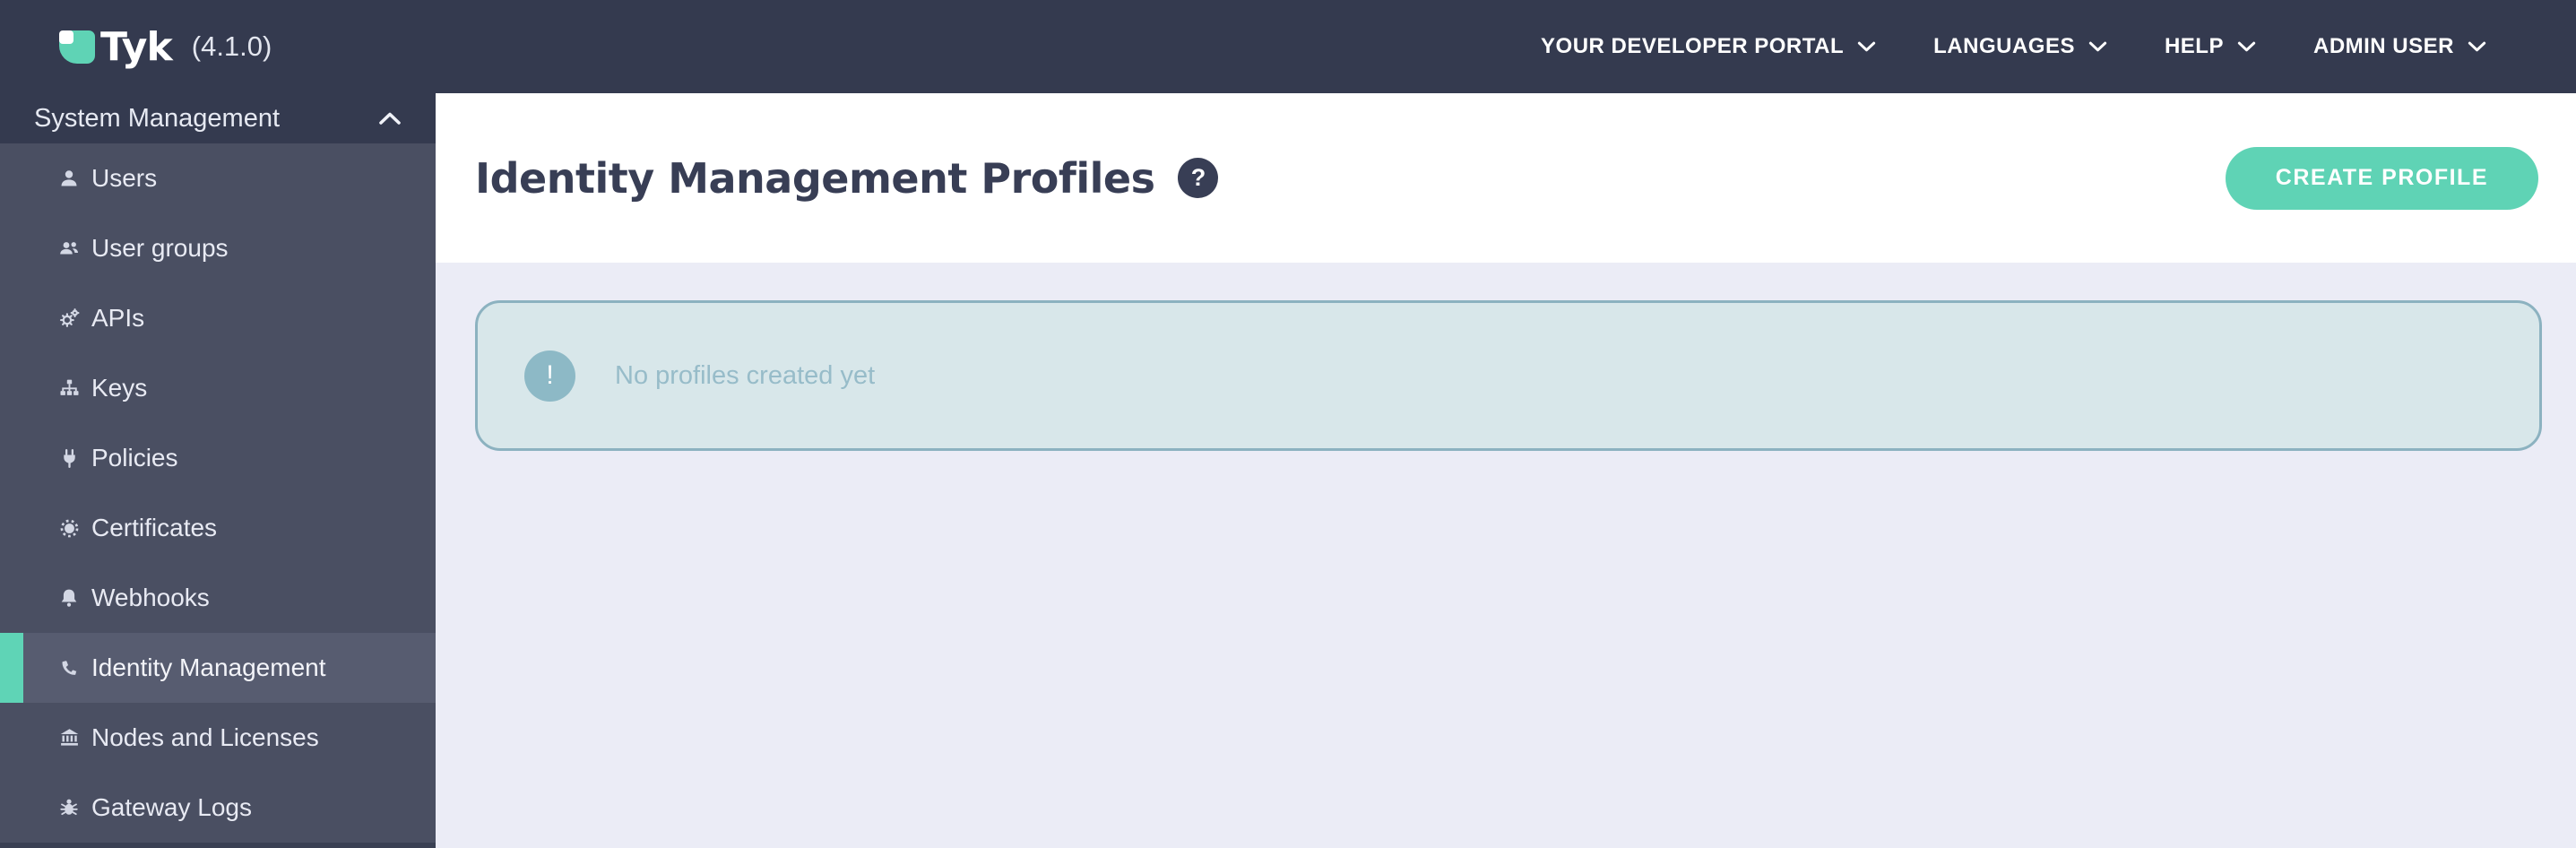 This screenshot has height=848, width=2576. Describe the element at coordinates (208, 667) in the screenshot. I see `sidebar-item-label: Identity Management` at that location.